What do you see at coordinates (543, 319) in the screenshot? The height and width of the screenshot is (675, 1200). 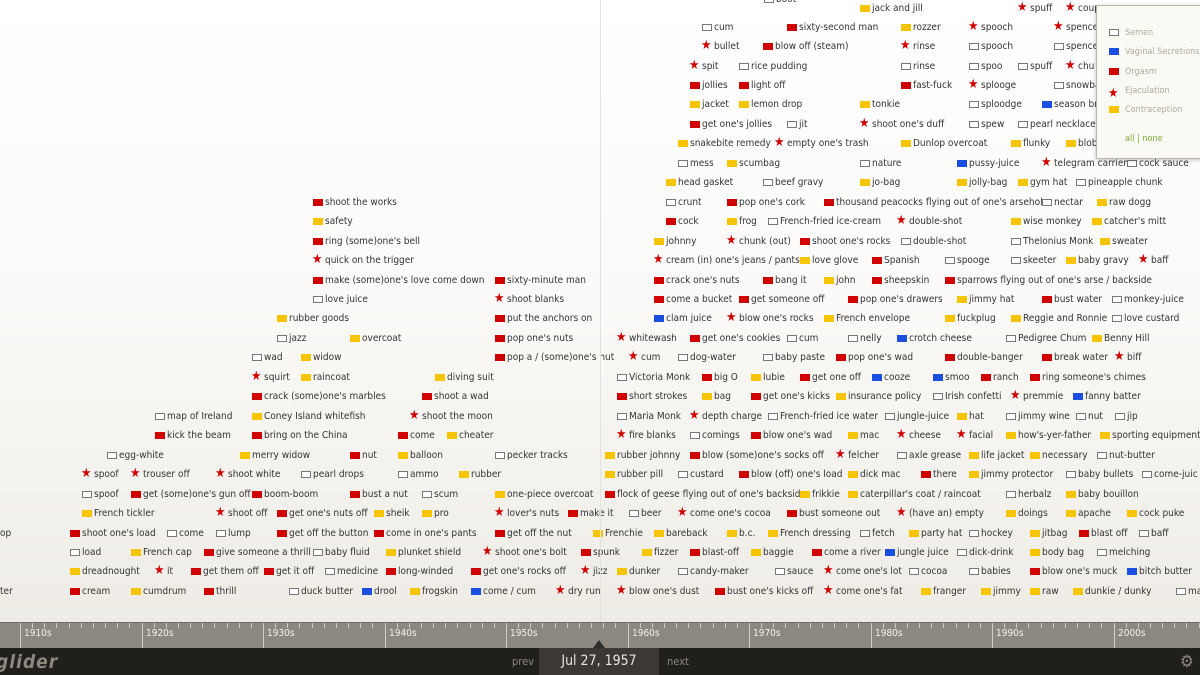 I see `term-item: put the anchors on` at bounding box center [543, 319].